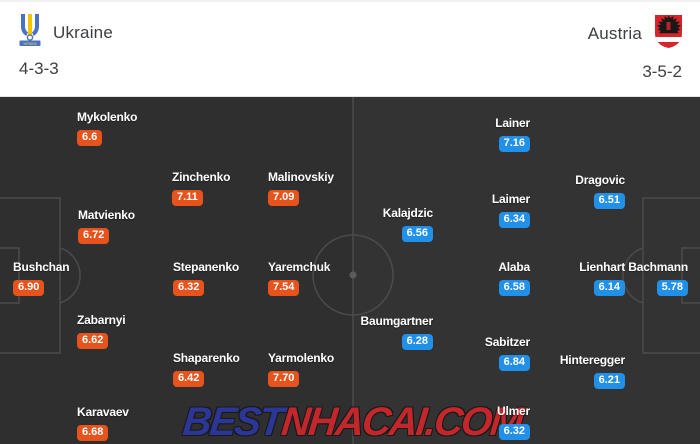  Describe the element at coordinates (609, 381) in the screenshot. I see `player-rating-badge: 6.21` at that location.